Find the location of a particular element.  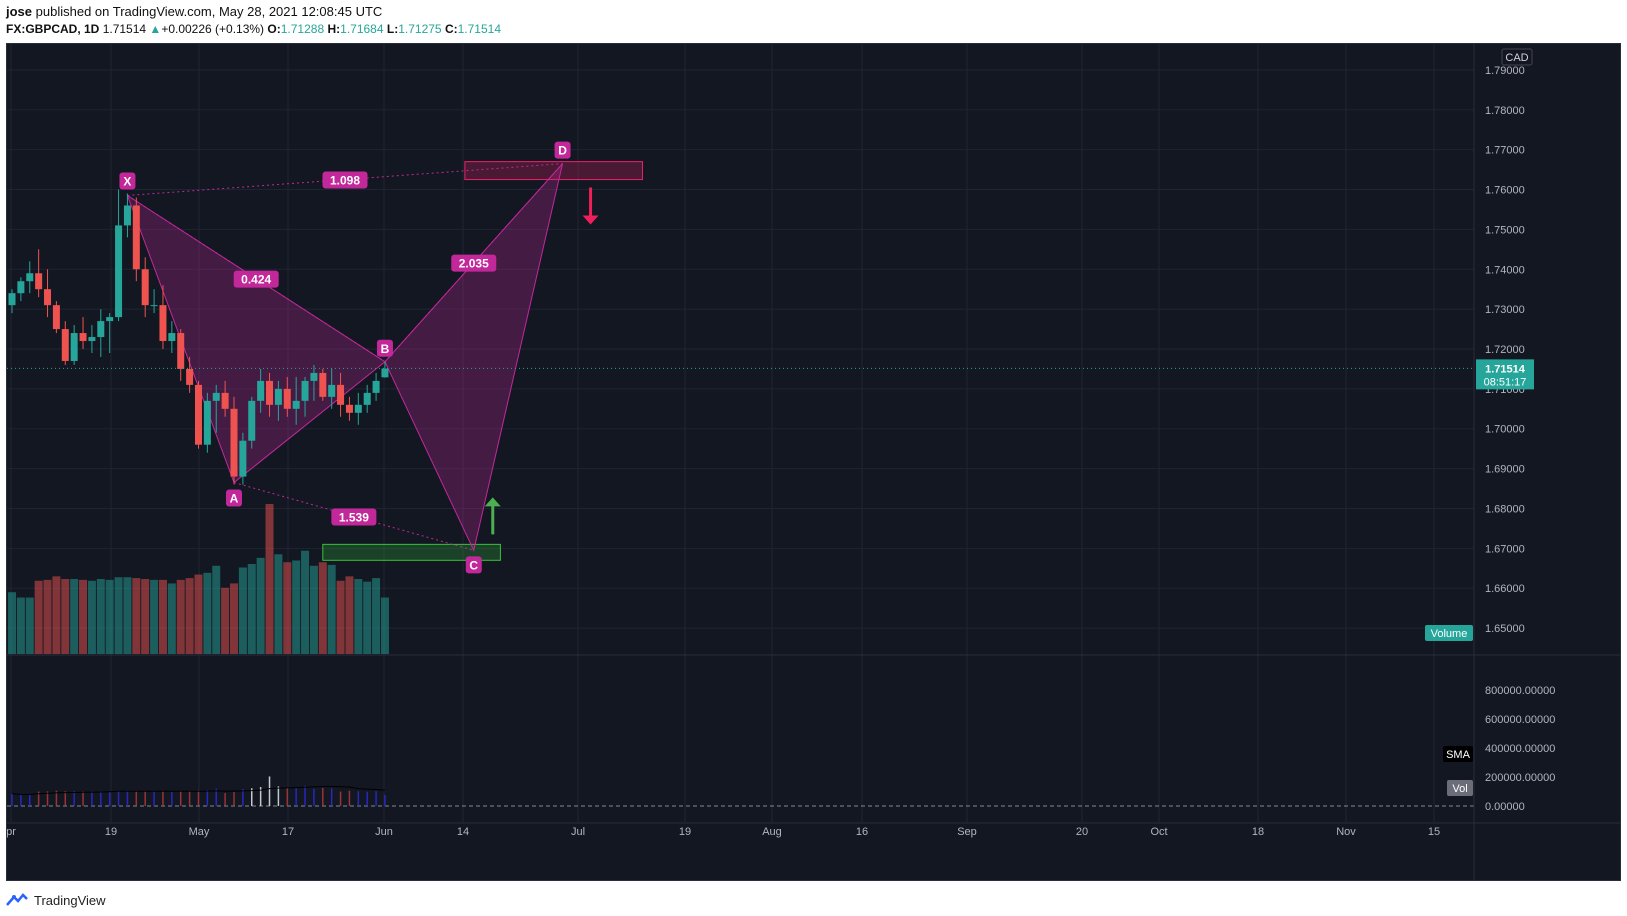

down-arrow-icon is located at coordinates (590, 206).